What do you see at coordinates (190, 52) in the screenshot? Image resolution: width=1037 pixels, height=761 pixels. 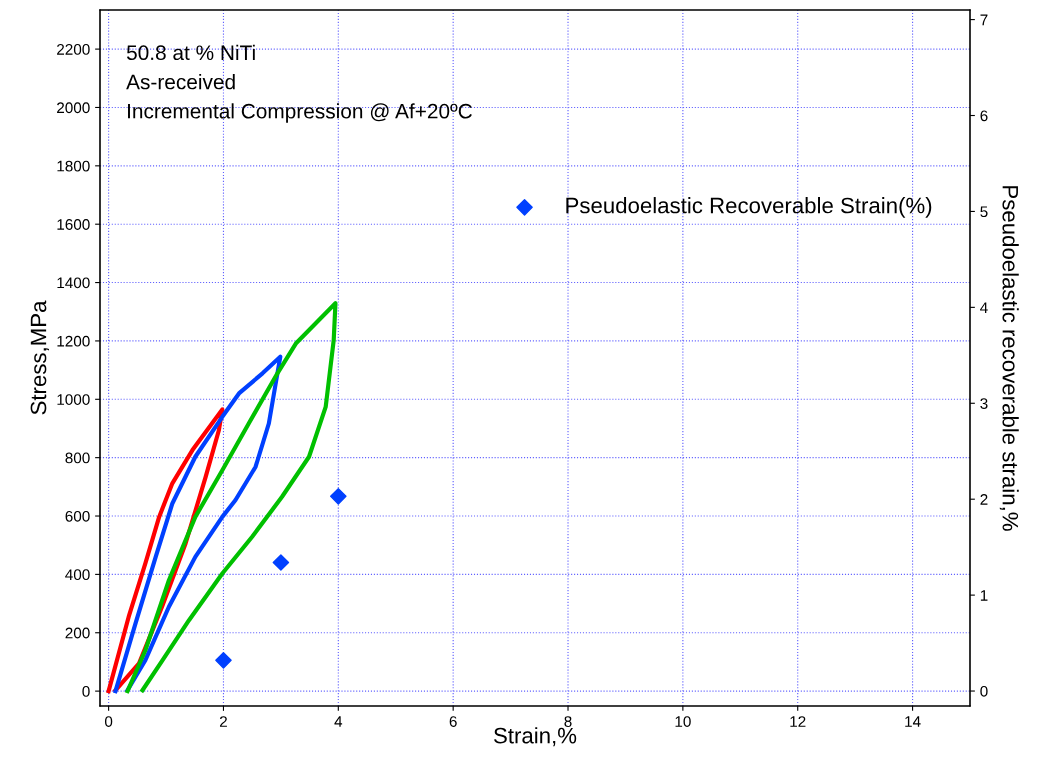 I see `annotation: 50.8 at % NiTi` at bounding box center [190, 52].